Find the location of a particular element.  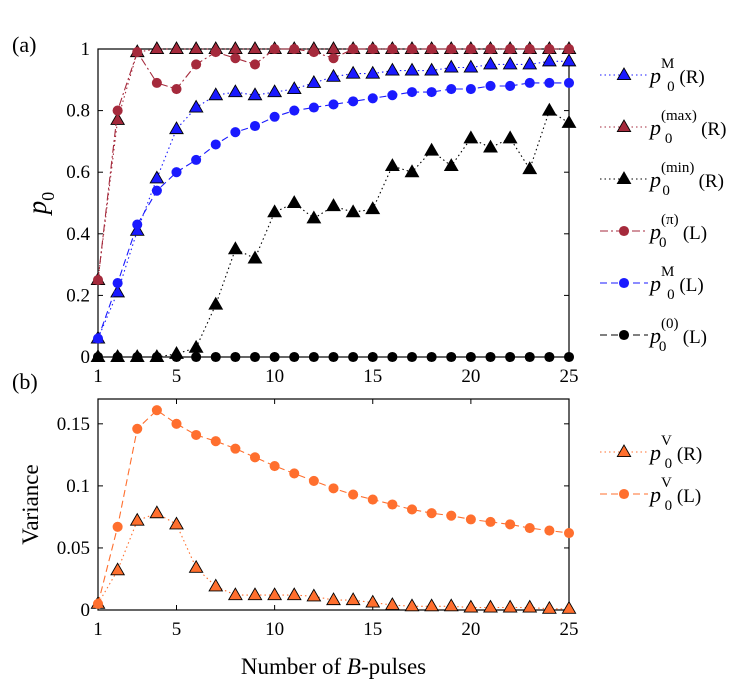

legend-label: p(0) 0 (L) is located at coordinates (677, 335).